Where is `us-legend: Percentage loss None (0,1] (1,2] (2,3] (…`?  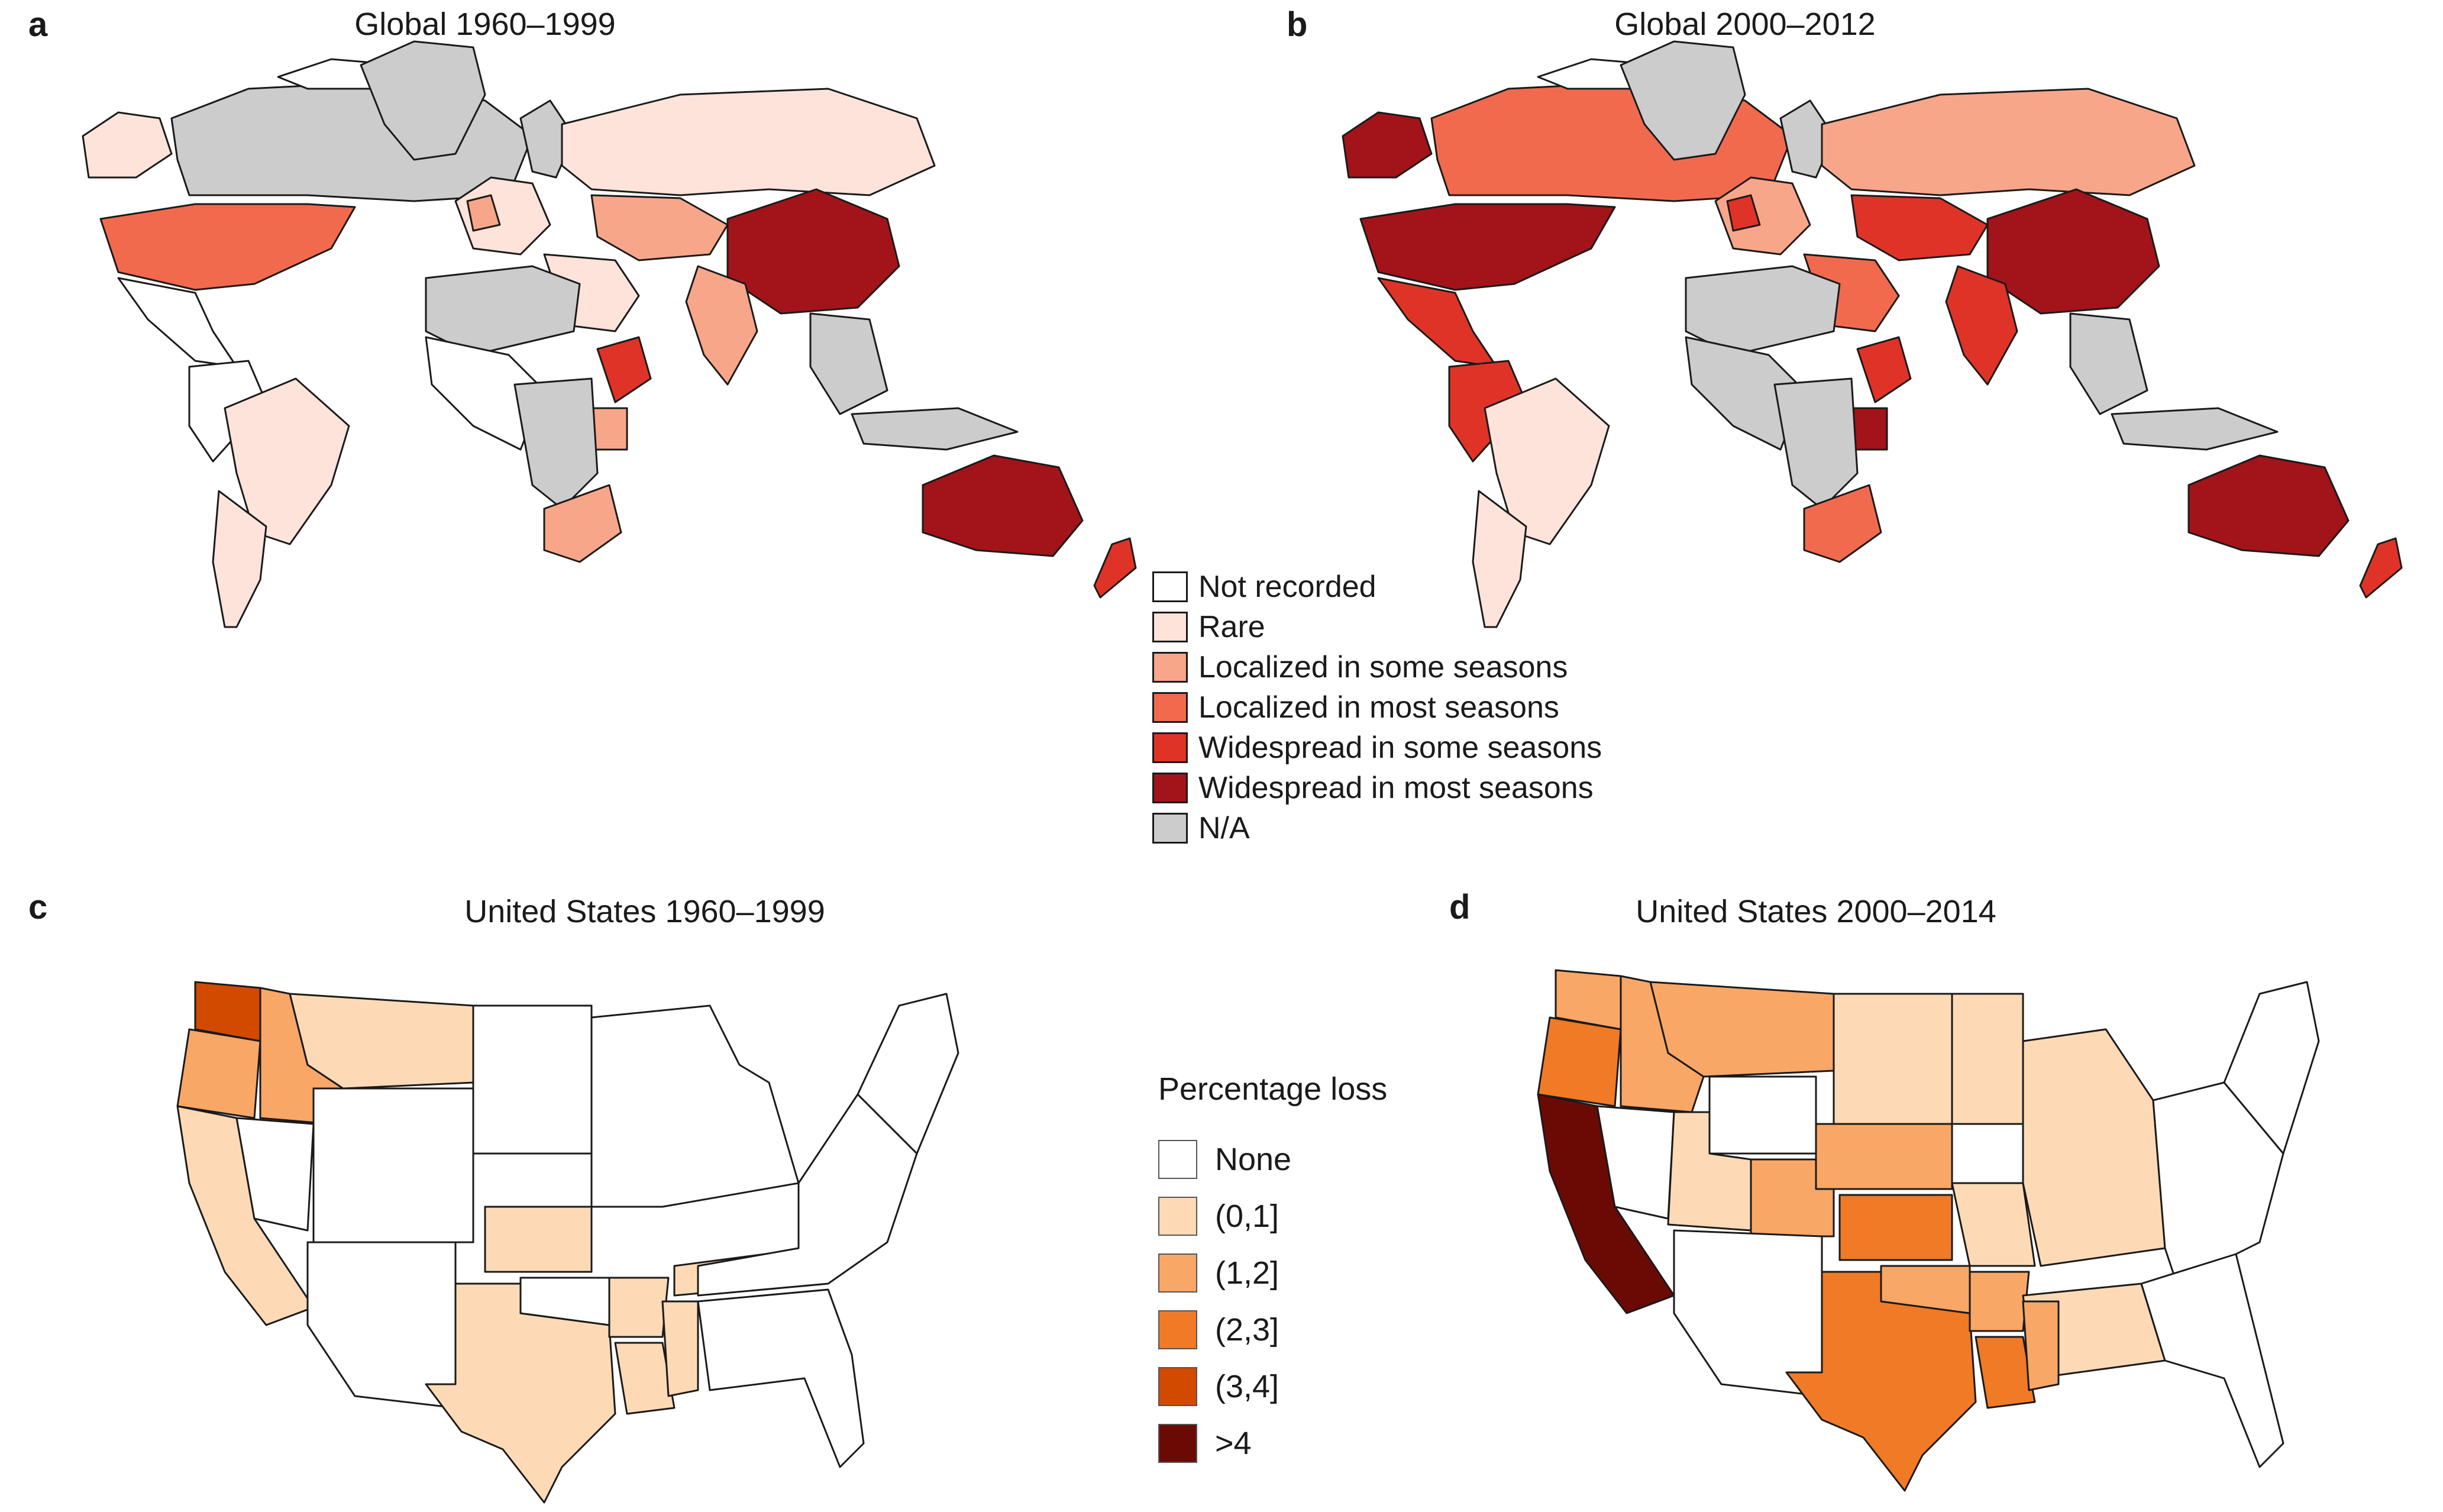
us-legend: Percentage loss None (0,1] (1,2] (2,3] (… is located at coordinates (1272, 1271).